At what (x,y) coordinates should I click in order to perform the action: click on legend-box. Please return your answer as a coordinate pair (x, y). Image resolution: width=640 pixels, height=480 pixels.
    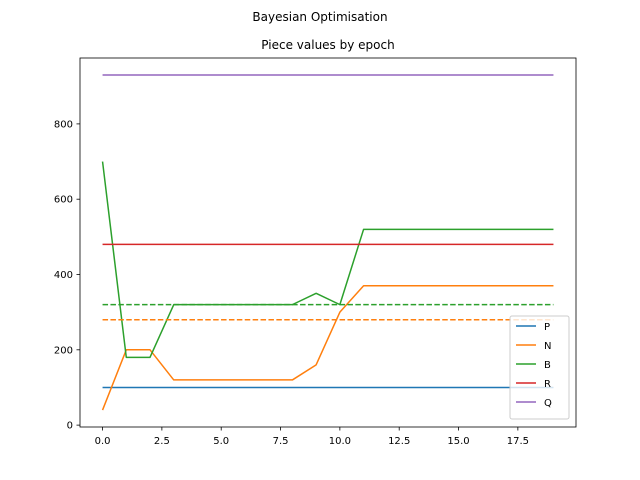
    Looking at the image, I should click on (539, 367).